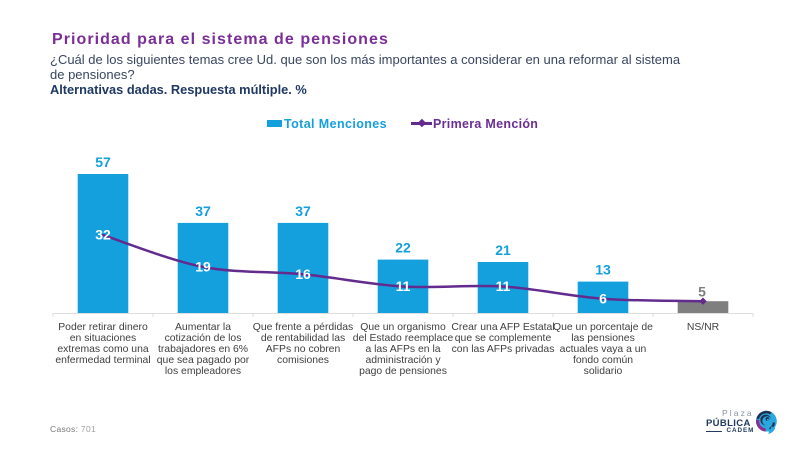 This screenshot has height=450, width=800. I want to click on svg-text: 21, so click(503, 250).